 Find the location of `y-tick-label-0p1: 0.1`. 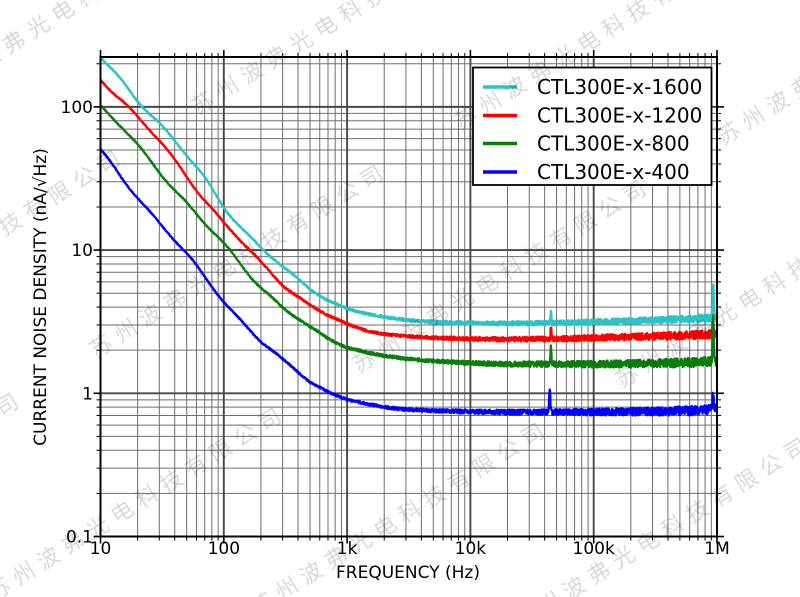

y-tick-label-0p1: 0.1 is located at coordinates (79, 538).